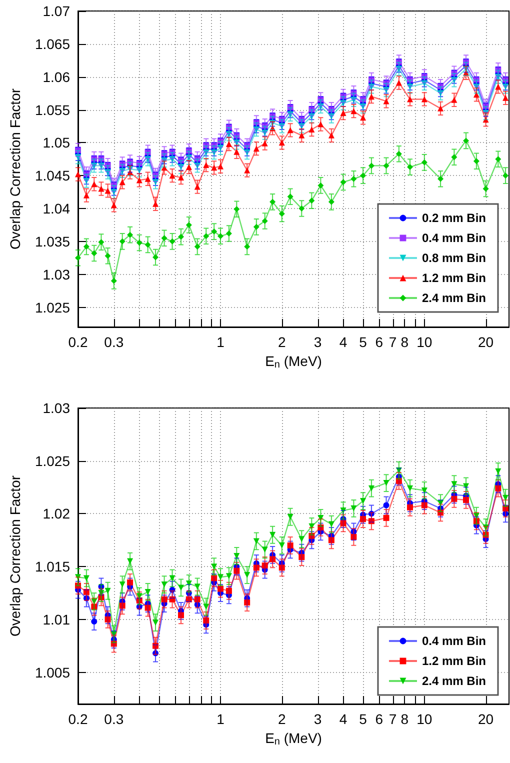  What do you see at coordinates (52, 176) in the screenshot?
I see `y-tick-label: 1.045` at bounding box center [52, 176].